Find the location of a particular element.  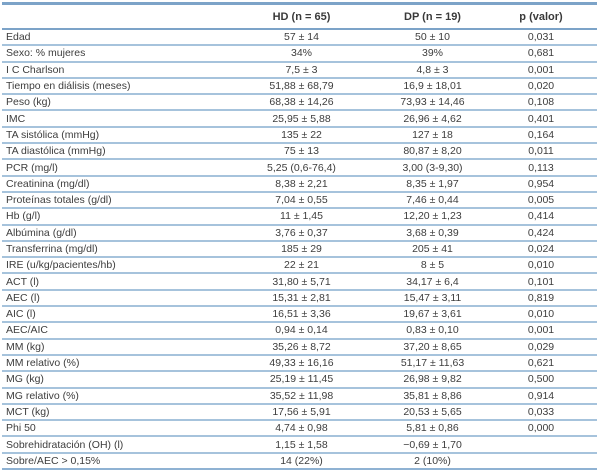

row-value-p: 0,113 is located at coordinates (541, 167).